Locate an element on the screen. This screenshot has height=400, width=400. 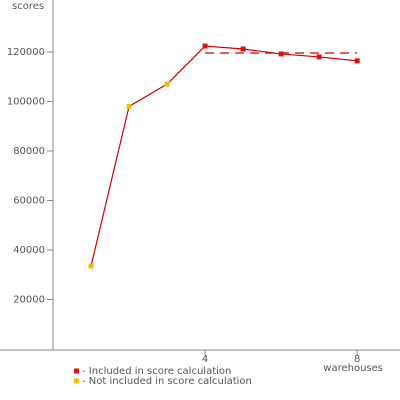
x-axis-label: warehouses is located at coordinates (353, 368).